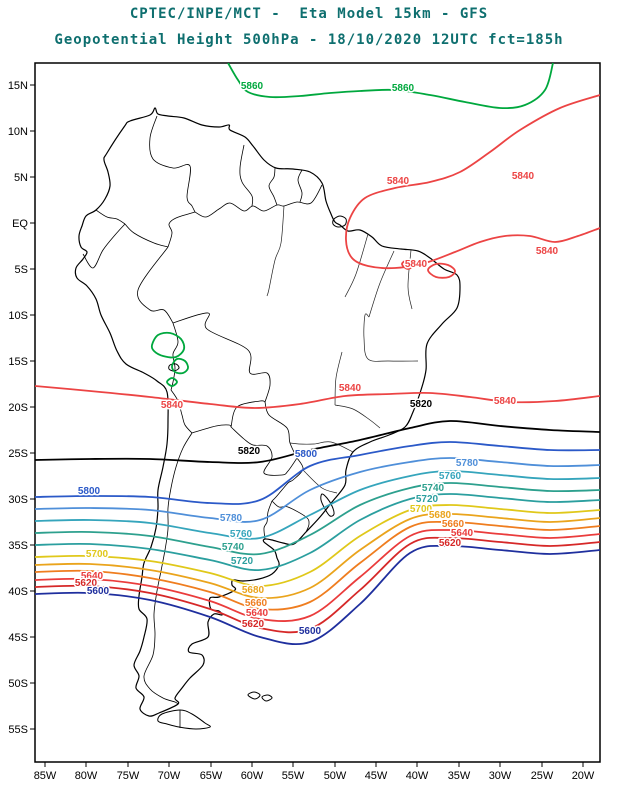 This screenshot has height=800, width=618. I want to click on lat-label: 45S, so click(18, 638).